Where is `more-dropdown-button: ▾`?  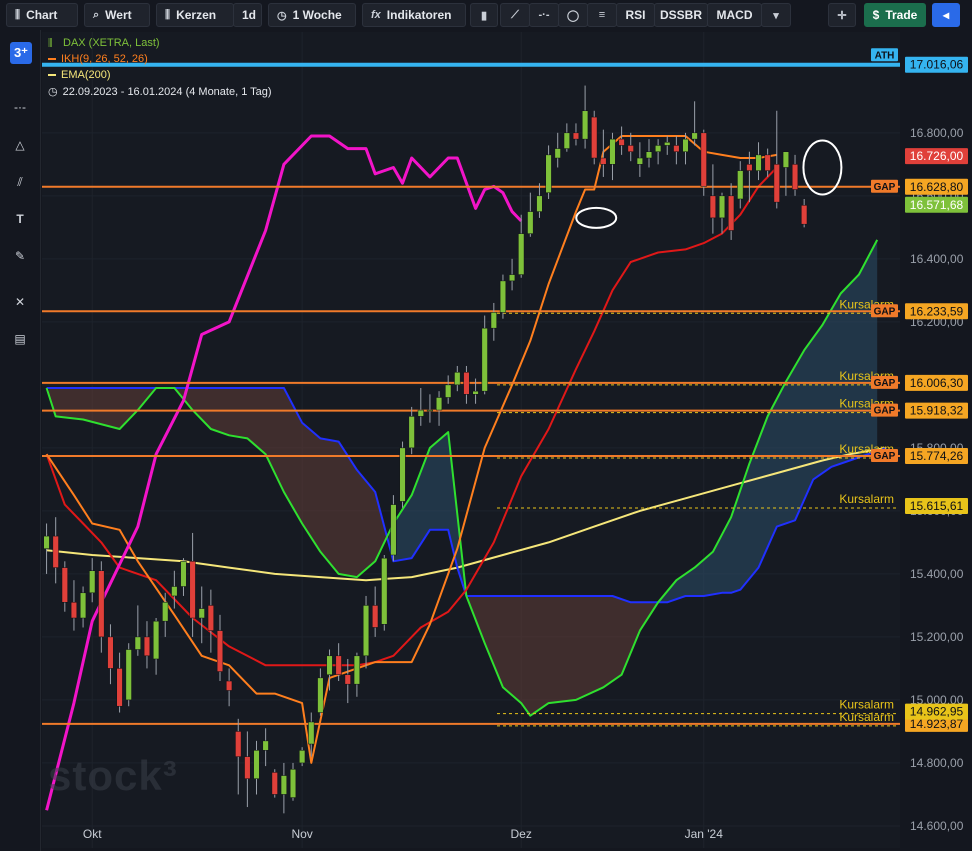 more-dropdown-button: ▾ is located at coordinates (776, 15).